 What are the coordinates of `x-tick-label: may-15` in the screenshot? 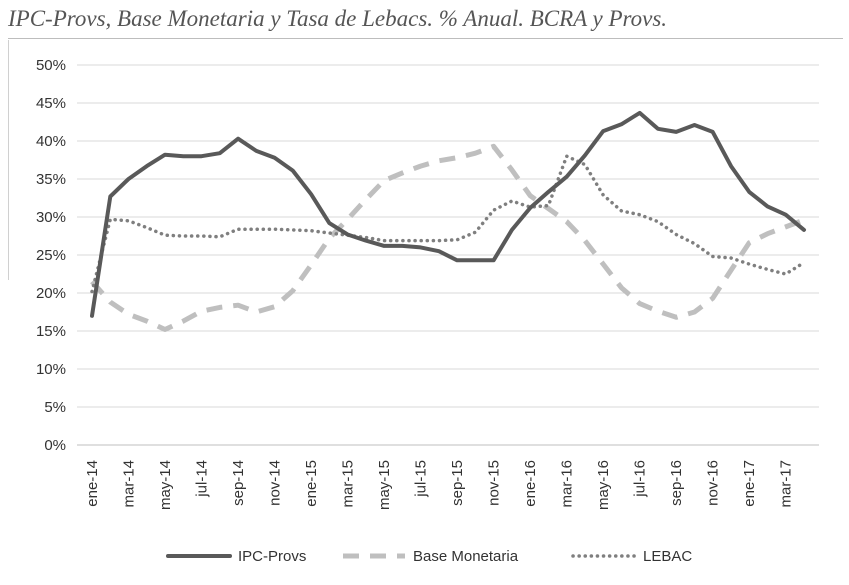 It's located at (384, 485).